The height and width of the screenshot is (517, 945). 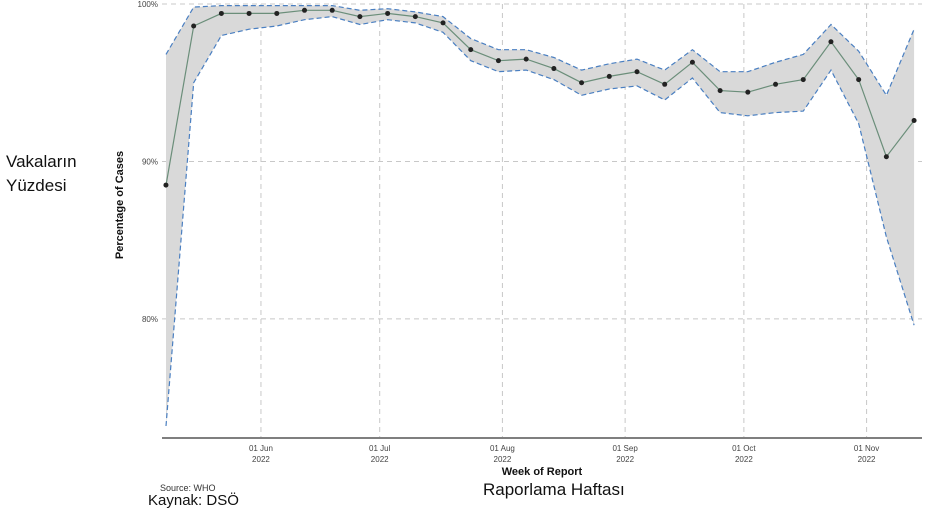 What do you see at coordinates (193, 500) in the screenshot?
I see `source-note-translated: Kaynak: DSÖ` at bounding box center [193, 500].